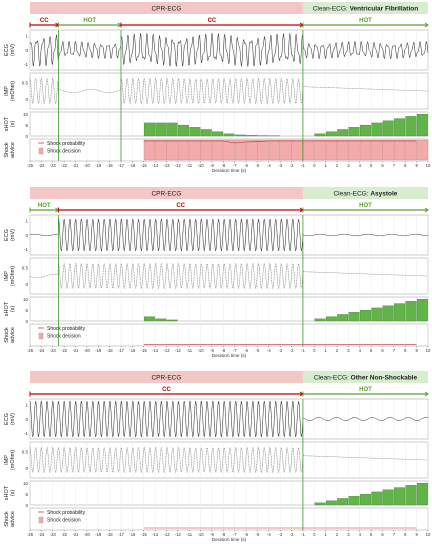  What do you see at coordinates (155, 165) in the screenshot?
I see `x-tick-label: -14` at bounding box center [155, 165].